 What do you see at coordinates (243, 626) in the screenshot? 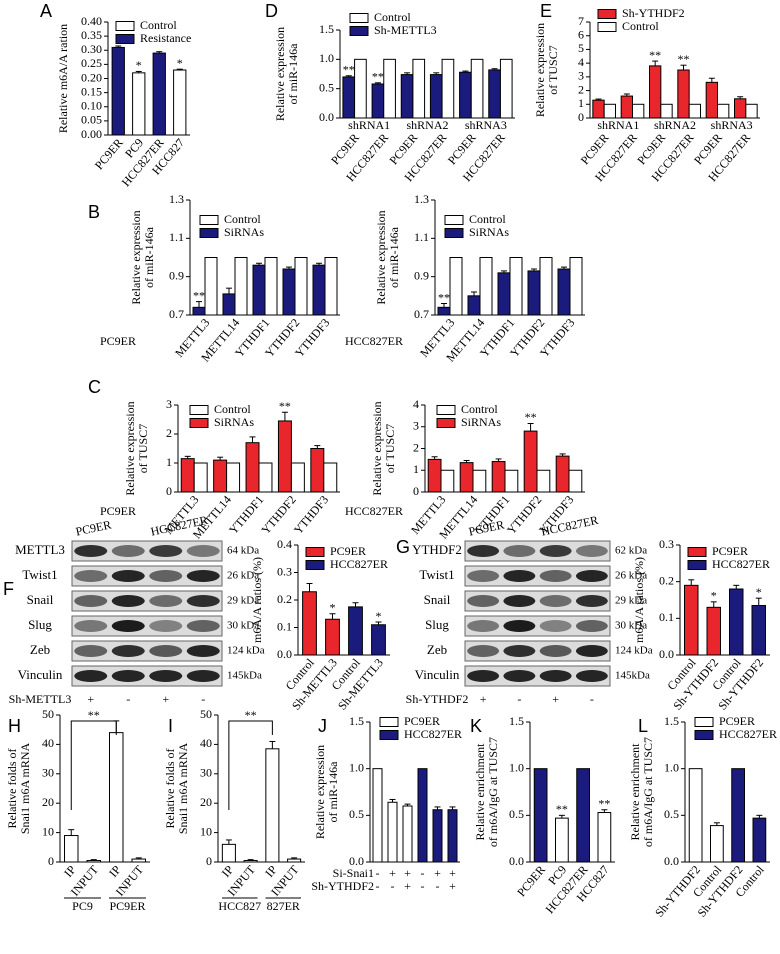
I see `protein-size: 30 kDa` at bounding box center [243, 626].